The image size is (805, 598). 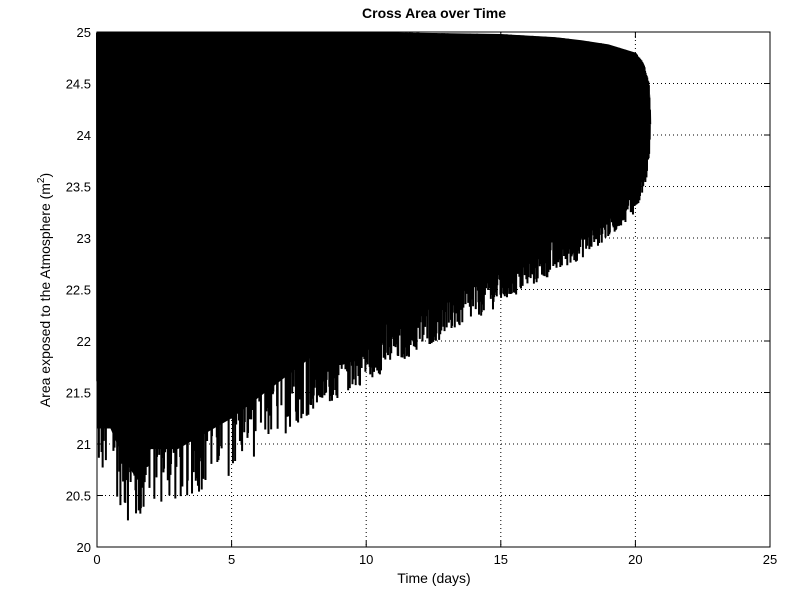 I want to click on y-tick-label: 22.5, so click(x=78, y=290).